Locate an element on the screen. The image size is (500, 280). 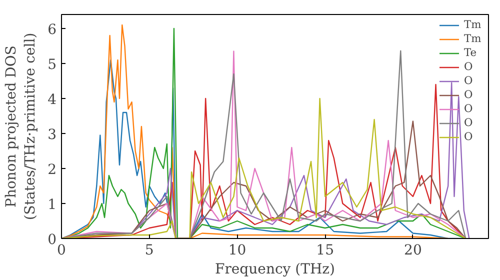
y-tick-label: 4 is located at coordinates (52, 100).